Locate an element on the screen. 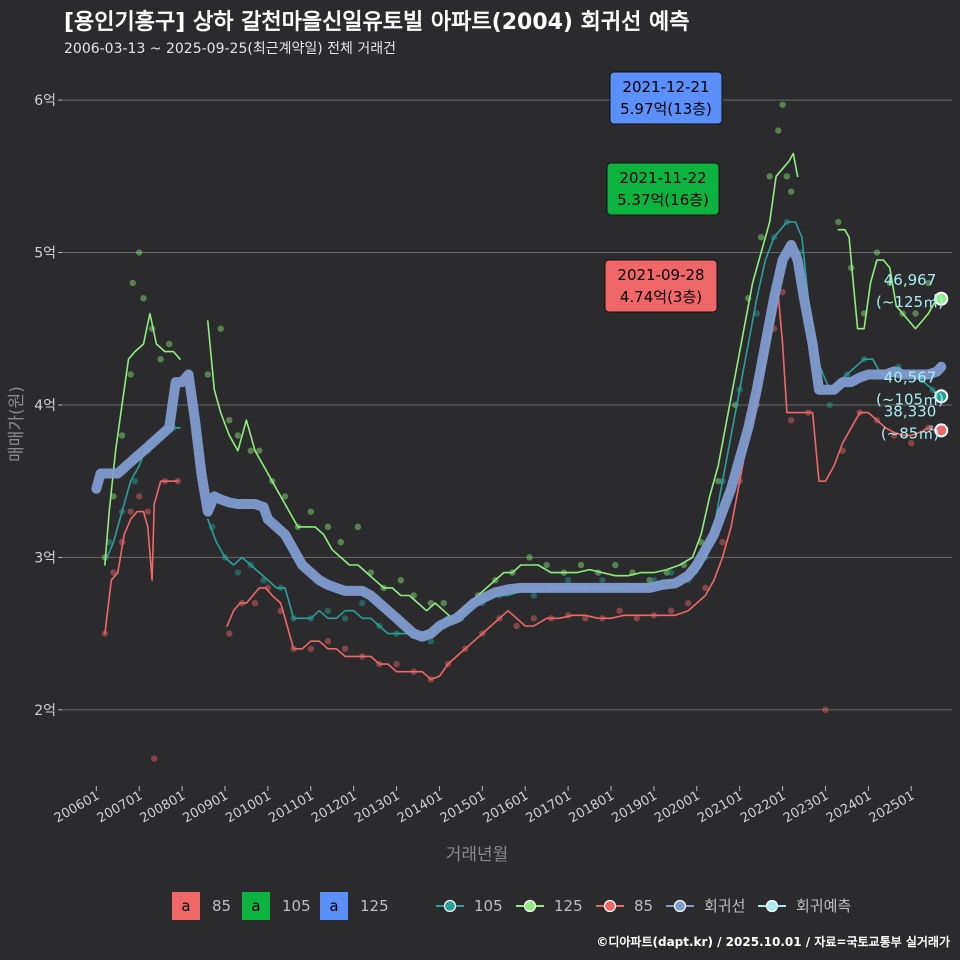 This screenshot has width=960, height=960. x-tick-label: 202101 is located at coordinates (720, 807).